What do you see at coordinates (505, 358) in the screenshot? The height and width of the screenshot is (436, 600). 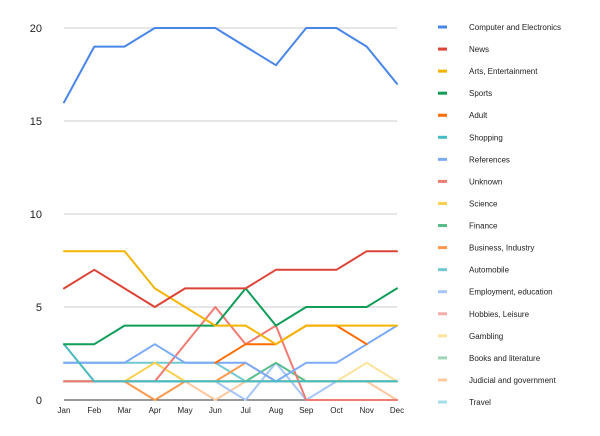 I see `legend-label: Books and literature` at bounding box center [505, 358].